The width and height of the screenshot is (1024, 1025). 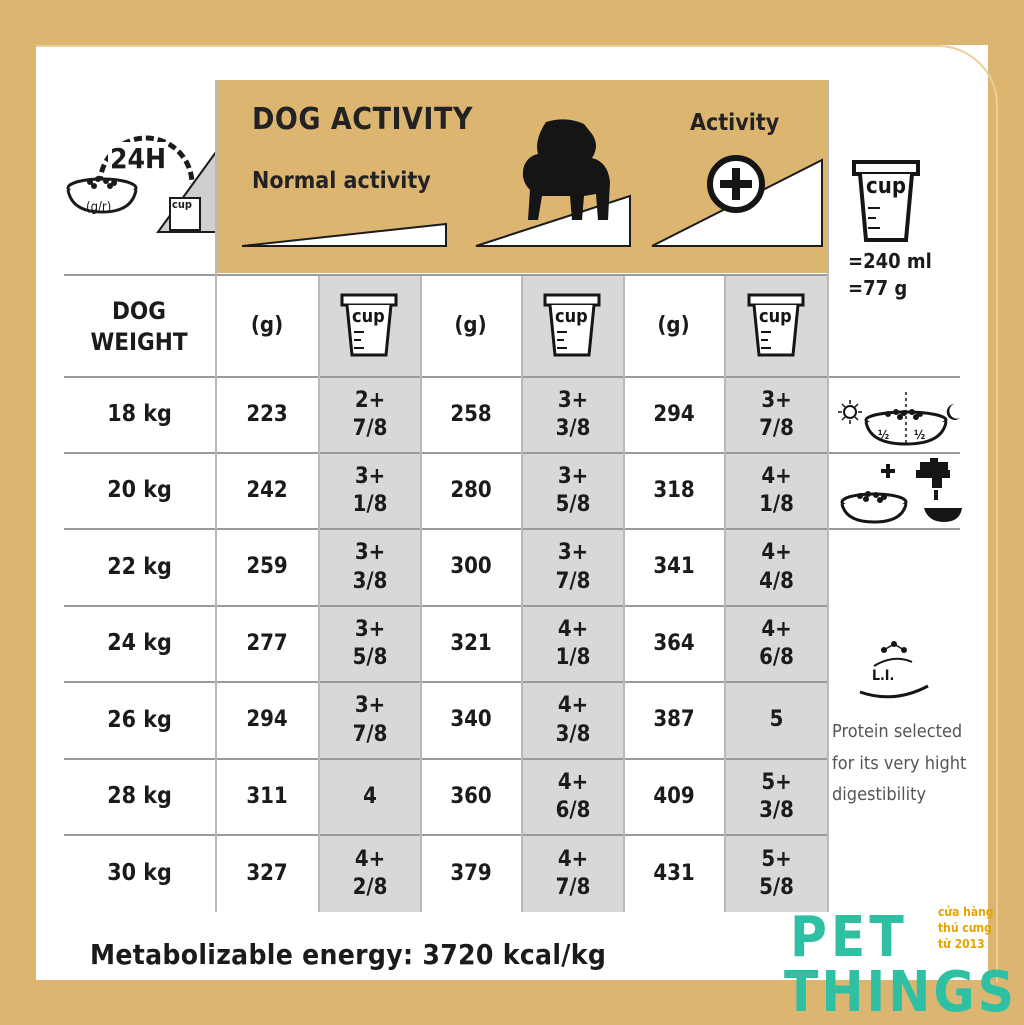 What do you see at coordinates (776, 581) in the screenshot?
I see `cup-amount-fraction: 4/8` at bounding box center [776, 581].